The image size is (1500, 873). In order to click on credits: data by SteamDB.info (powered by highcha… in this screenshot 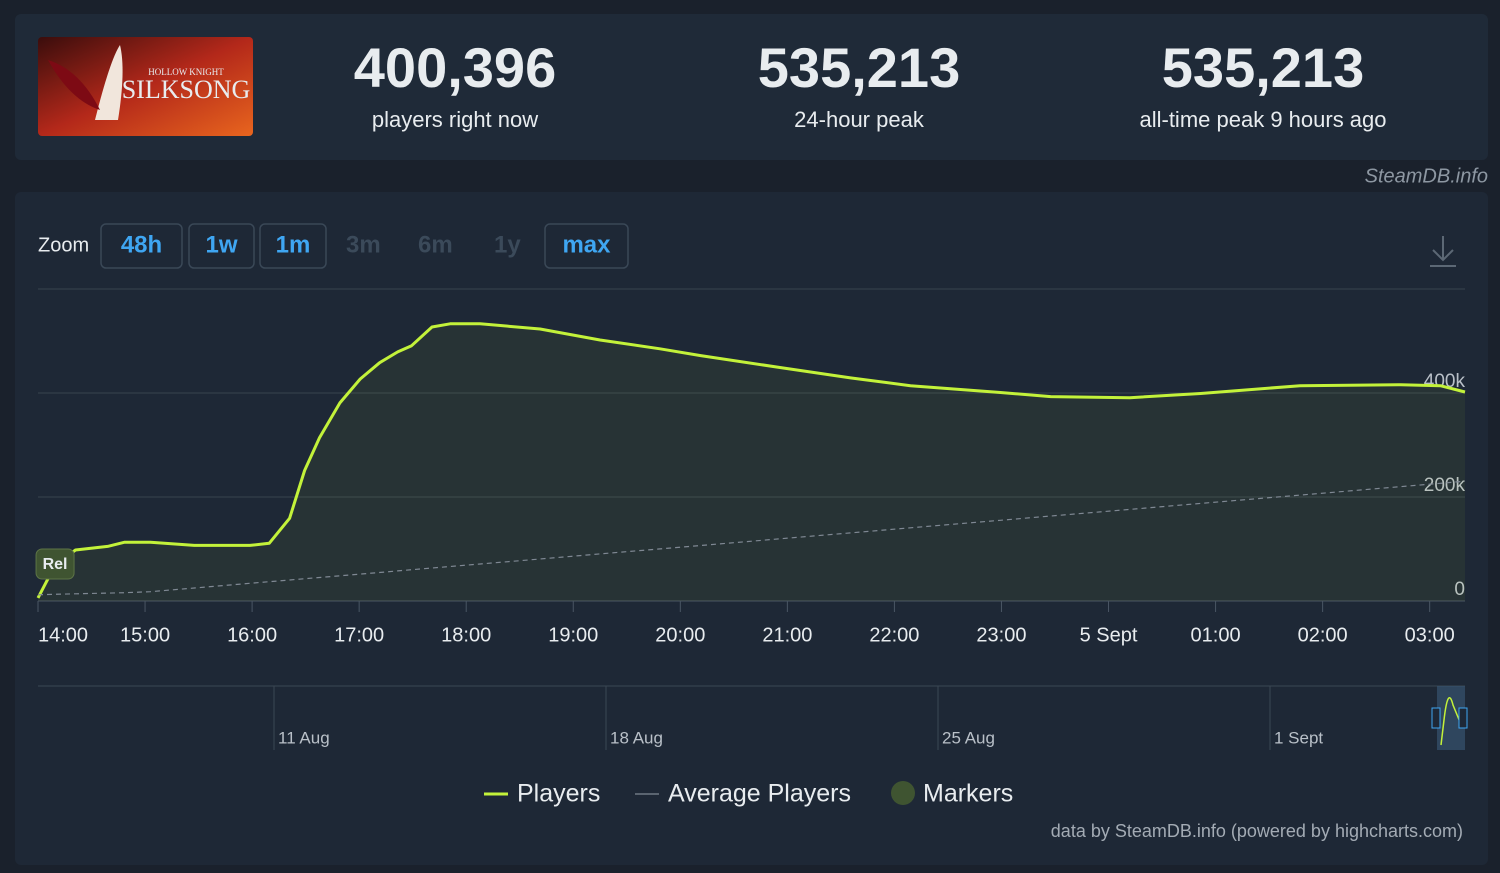, I will do `click(1257, 831)`.